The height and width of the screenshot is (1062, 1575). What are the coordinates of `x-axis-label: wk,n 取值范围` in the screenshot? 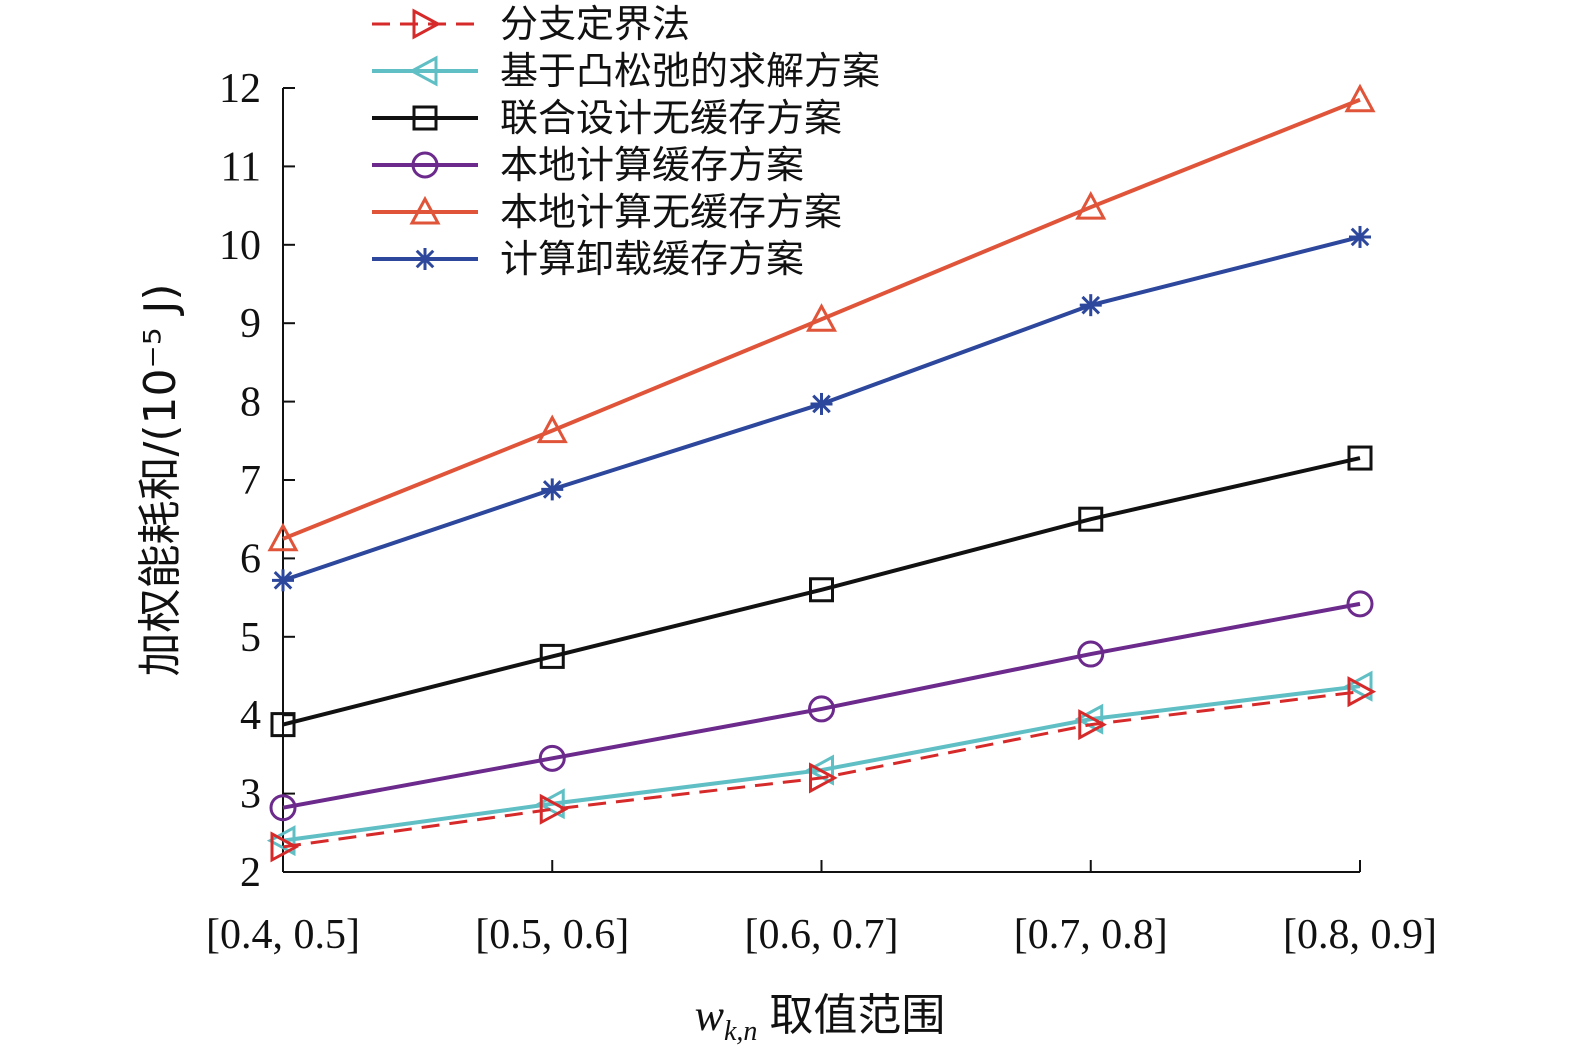 It's located at (820, 1018).